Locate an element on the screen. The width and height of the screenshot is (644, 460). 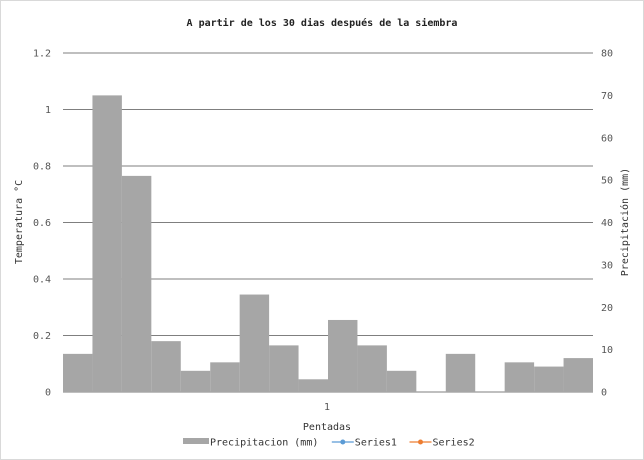
y-tick-label-right: 40 is located at coordinates (607, 223).